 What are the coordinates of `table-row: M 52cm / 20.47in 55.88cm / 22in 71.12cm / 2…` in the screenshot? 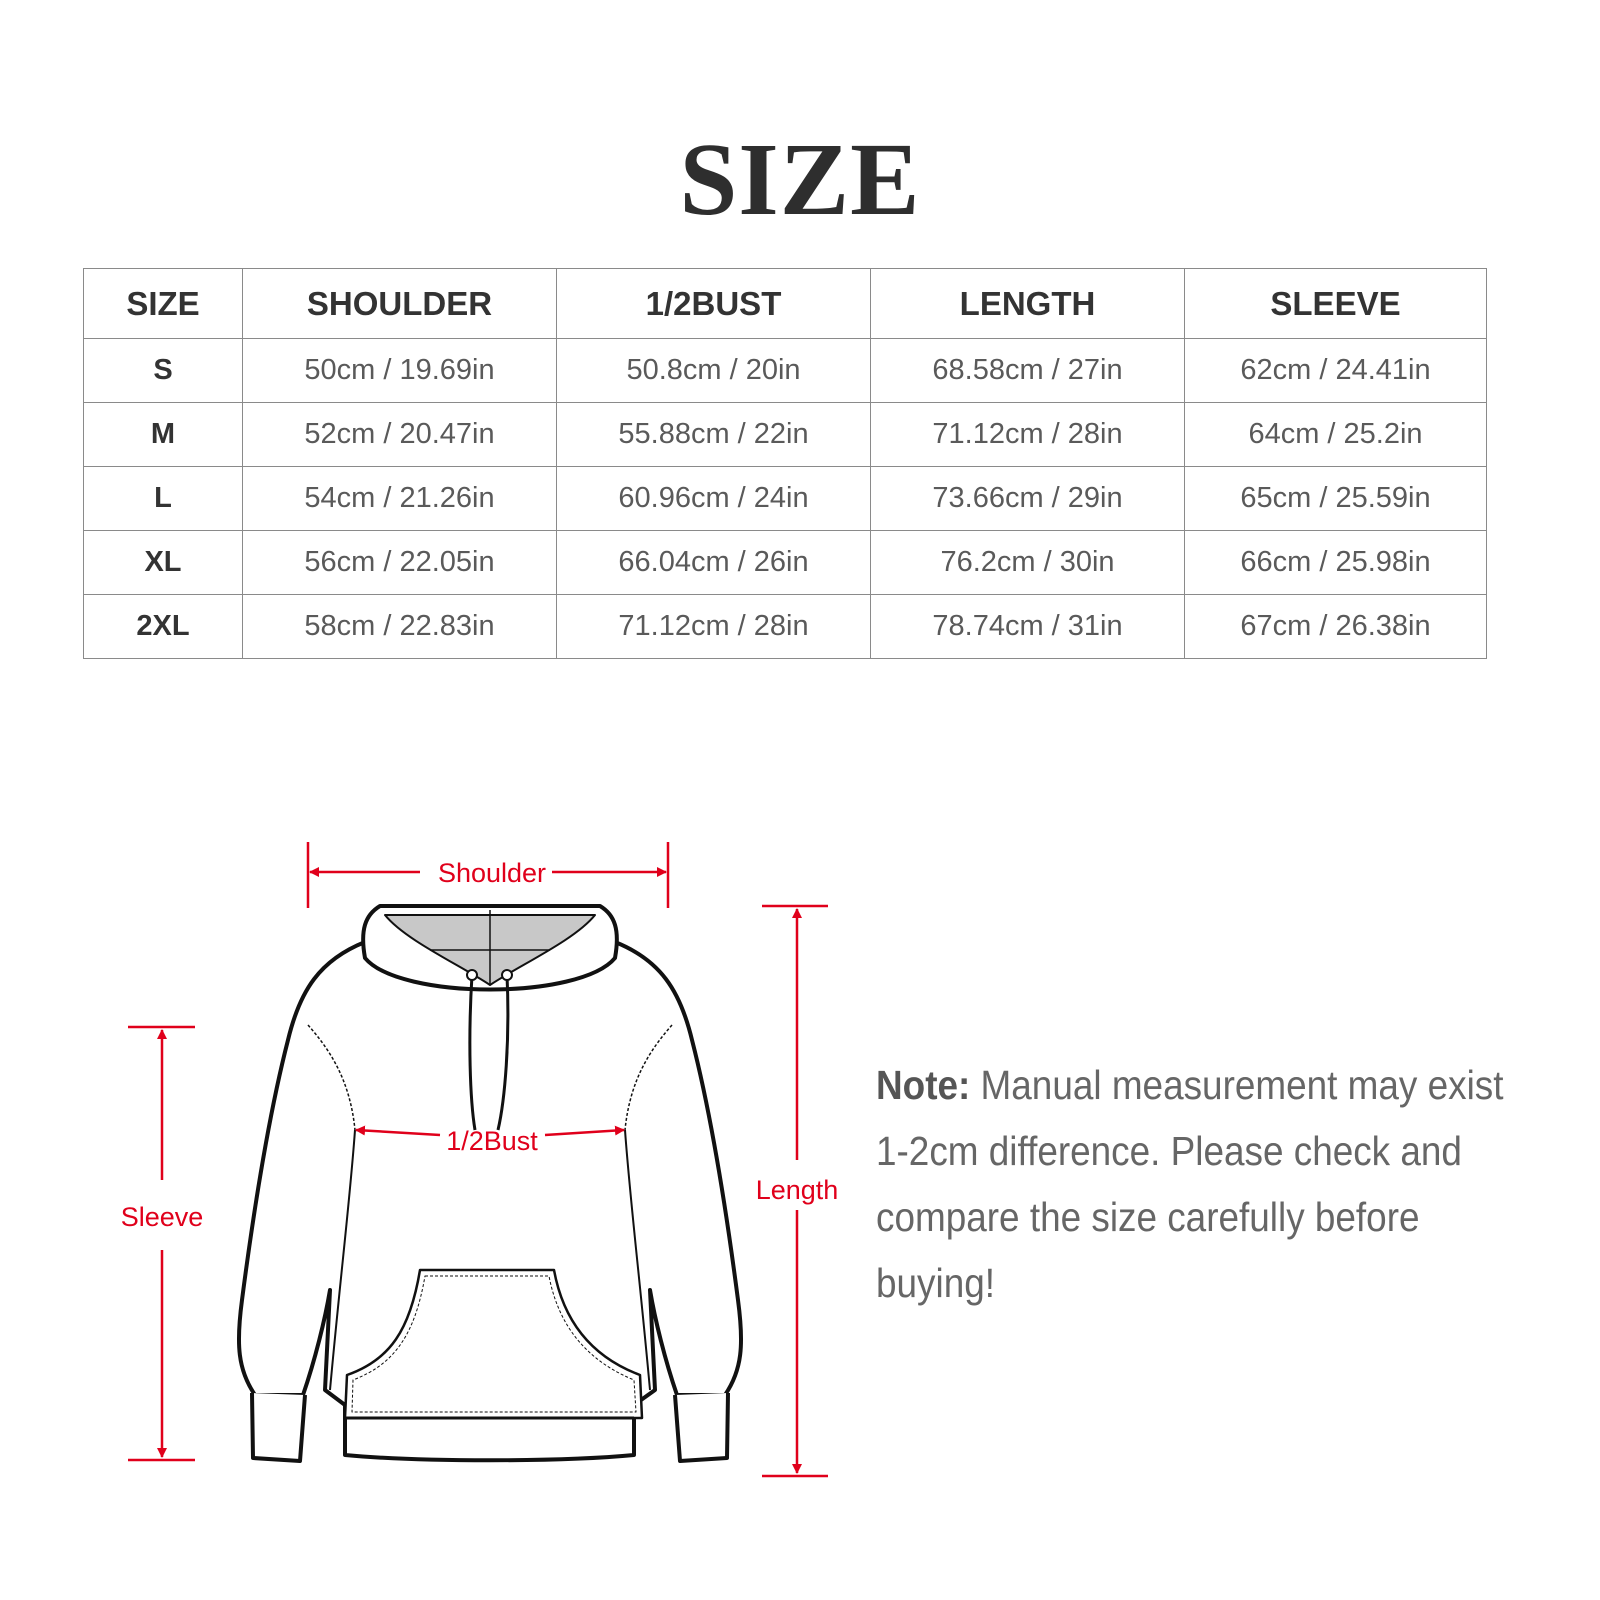 It's located at (785, 434).